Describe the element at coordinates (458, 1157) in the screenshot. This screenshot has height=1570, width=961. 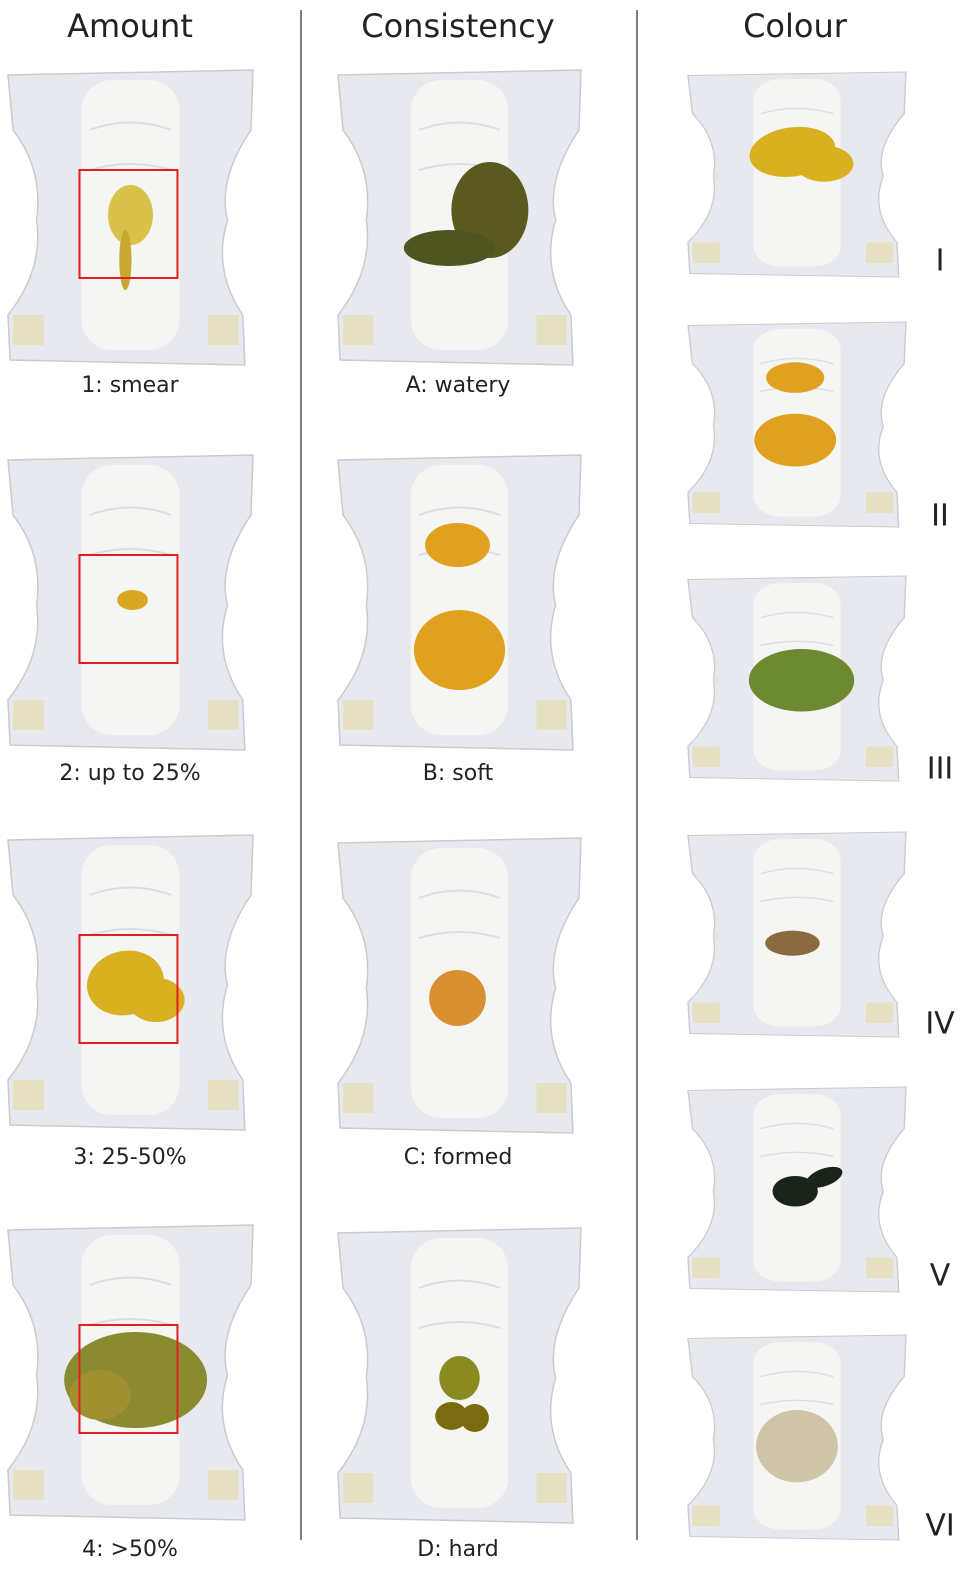
I see `item-label: C: formed` at that location.